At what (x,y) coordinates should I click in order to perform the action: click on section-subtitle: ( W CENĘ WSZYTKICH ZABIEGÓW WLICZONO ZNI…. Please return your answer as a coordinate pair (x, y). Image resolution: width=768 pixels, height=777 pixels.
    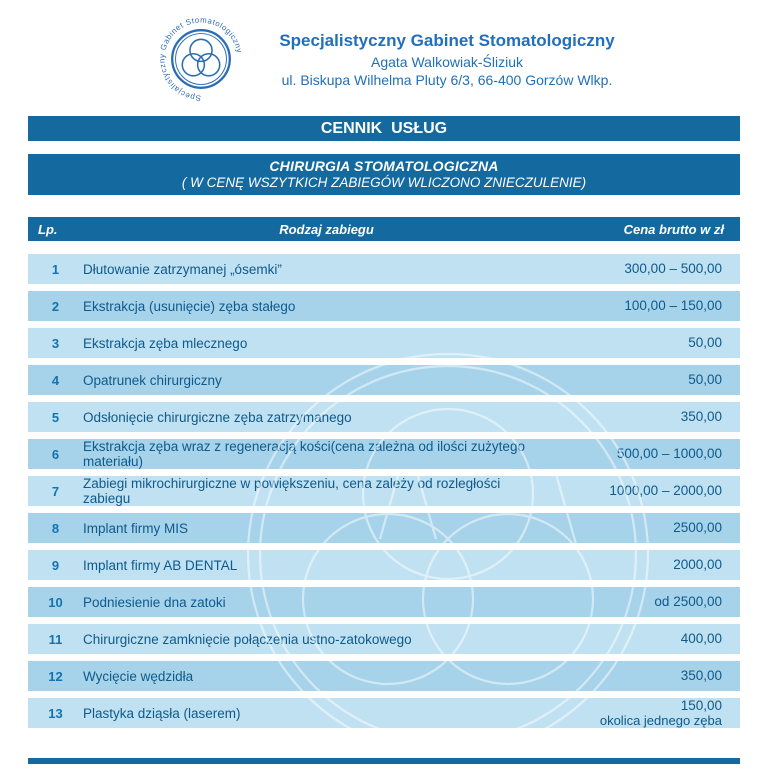
    Looking at the image, I should click on (384, 182).